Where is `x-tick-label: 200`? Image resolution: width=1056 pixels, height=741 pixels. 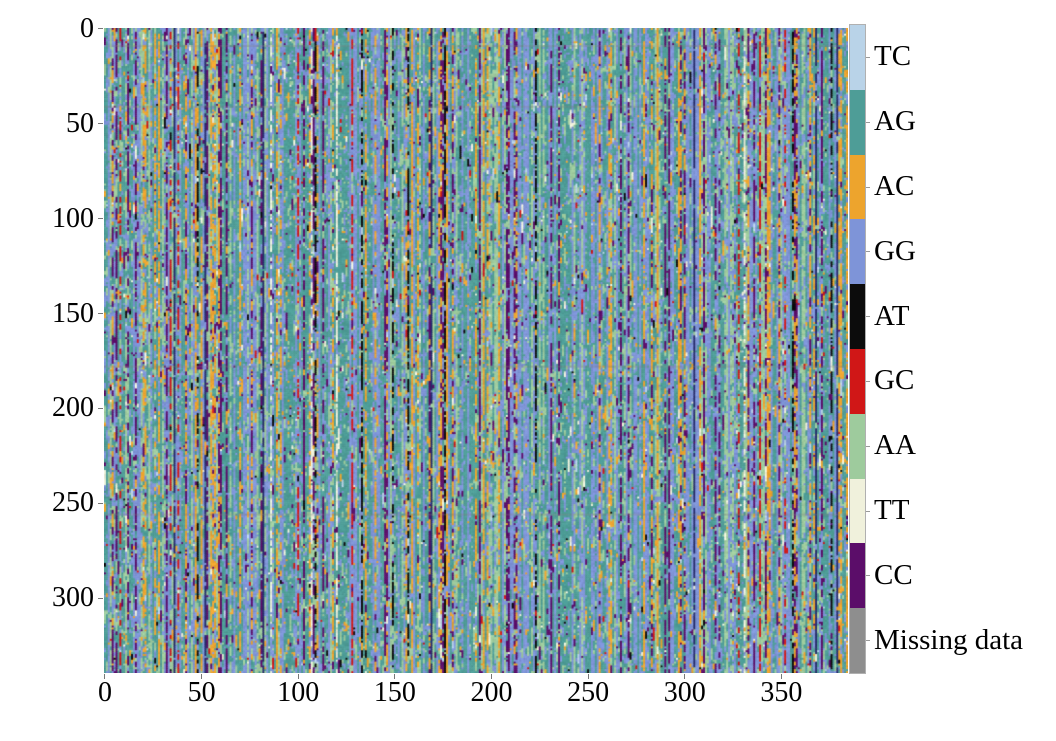
x-tick-label: 200 is located at coordinates (491, 692).